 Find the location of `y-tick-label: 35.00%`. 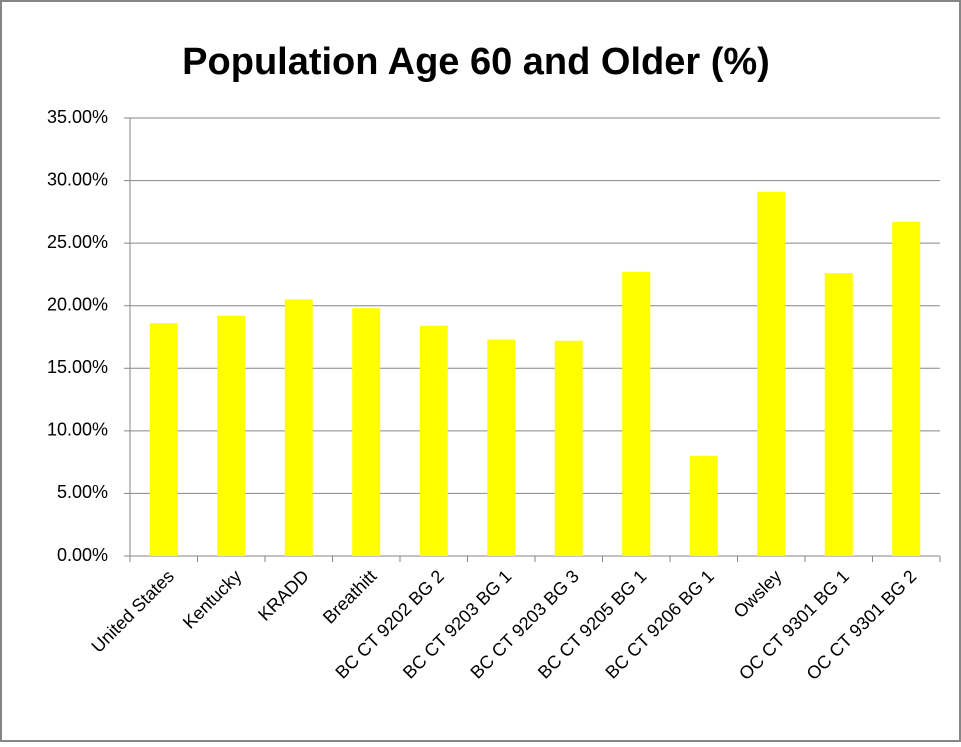

y-tick-label: 35.00% is located at coordinates (77, 117).